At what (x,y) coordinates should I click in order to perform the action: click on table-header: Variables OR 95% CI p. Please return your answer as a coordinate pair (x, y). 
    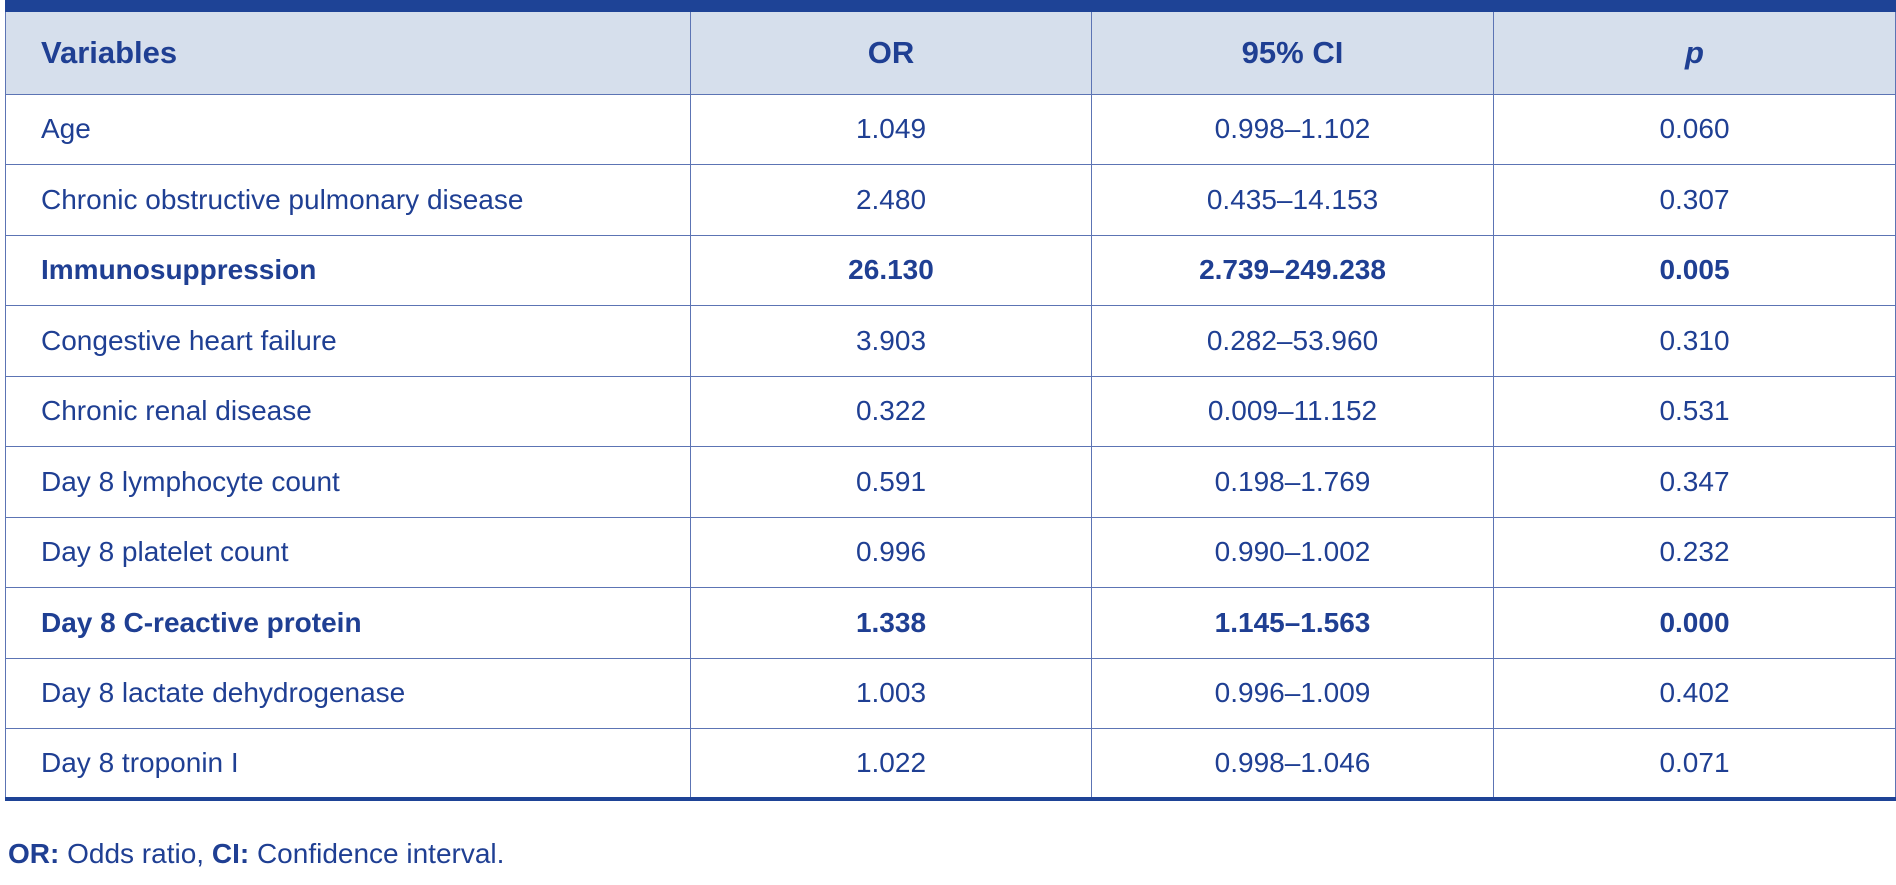
    Looking at the image, I should click on (950, 50).